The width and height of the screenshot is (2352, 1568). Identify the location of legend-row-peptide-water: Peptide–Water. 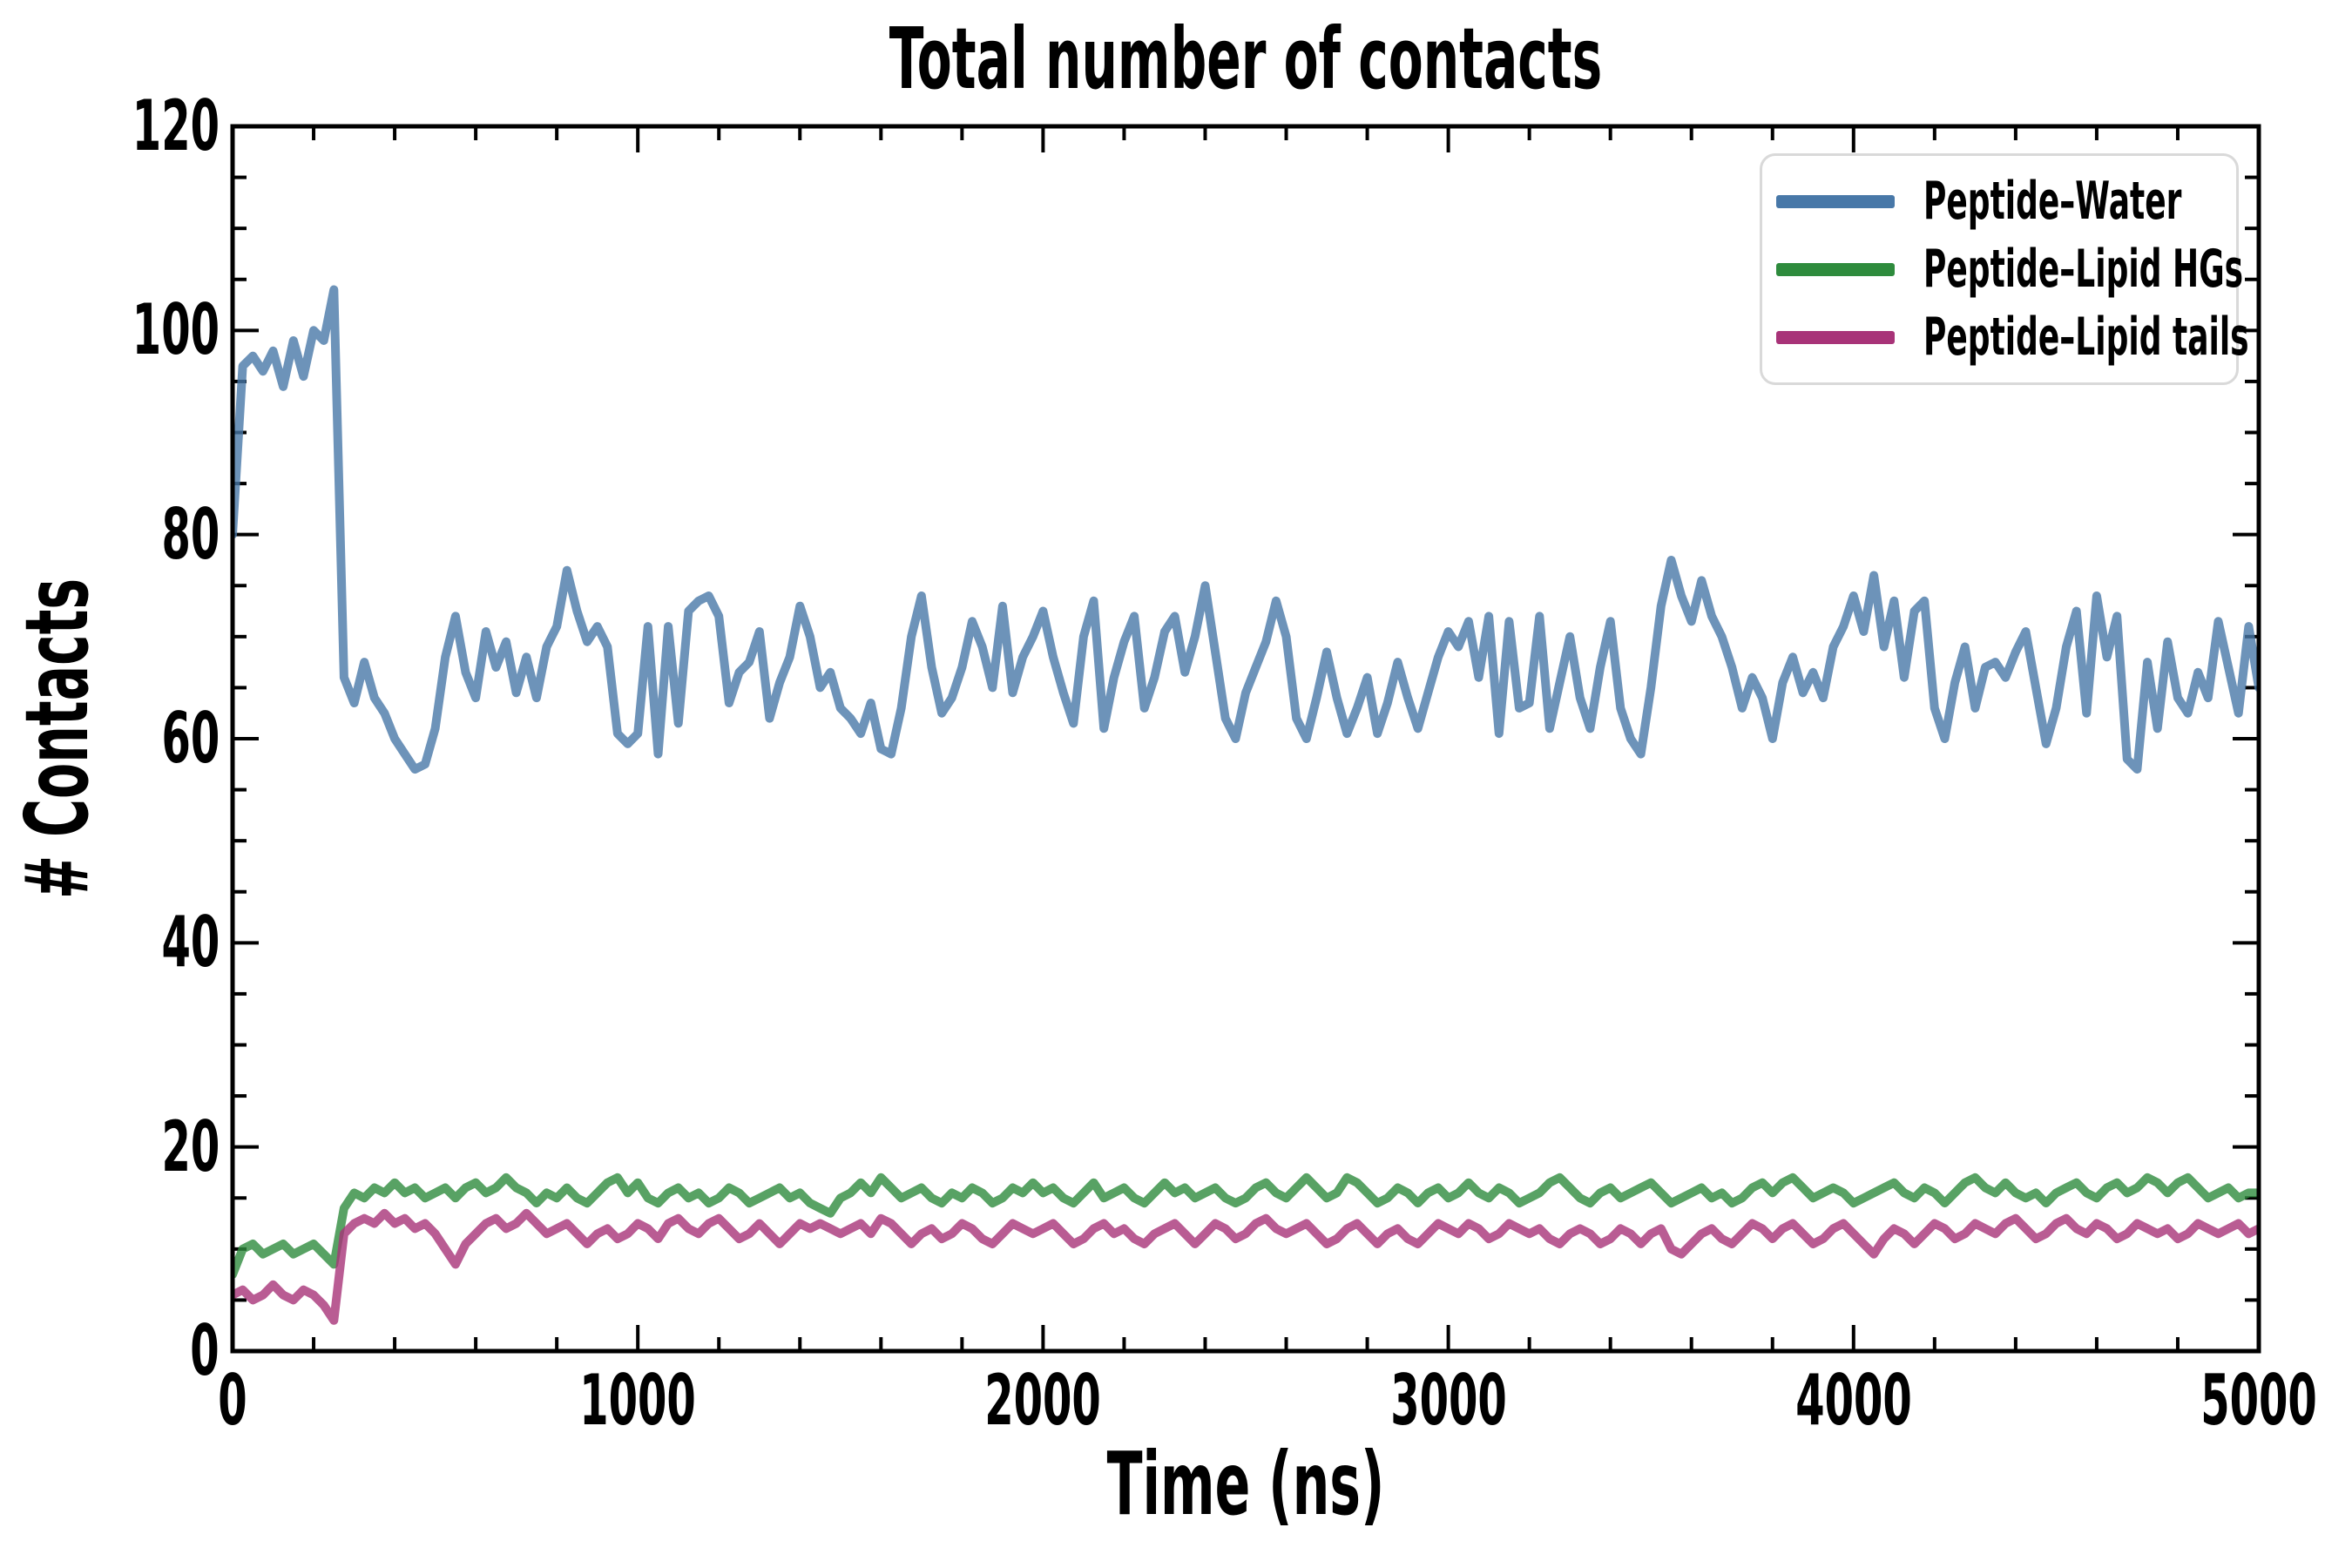
(2006, 201).